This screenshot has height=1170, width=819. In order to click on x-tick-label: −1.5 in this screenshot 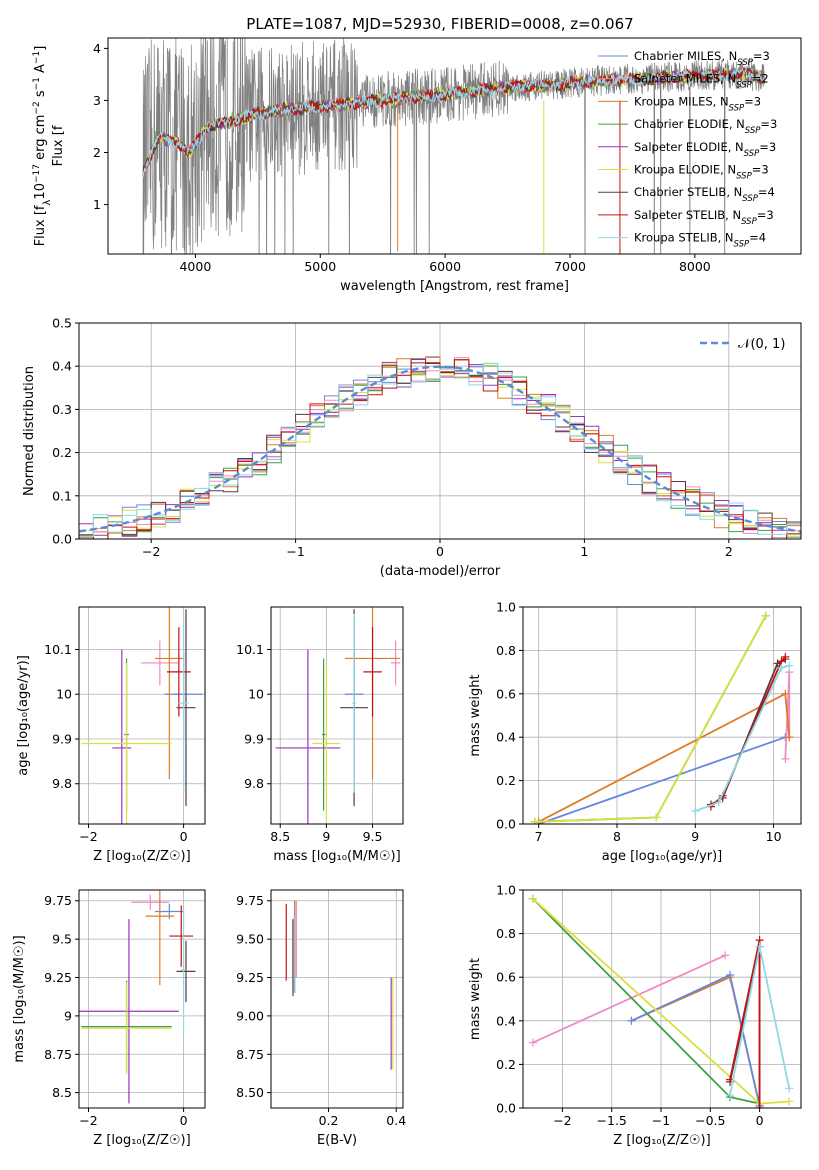, I will do `click(612, 1120)`.